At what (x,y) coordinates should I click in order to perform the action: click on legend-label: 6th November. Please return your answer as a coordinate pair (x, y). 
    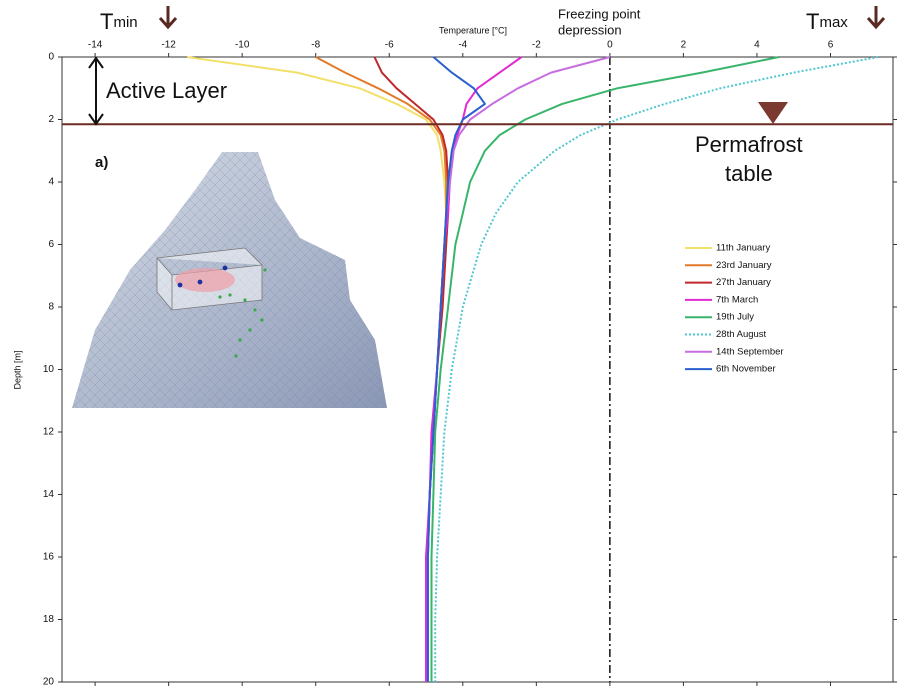
    Looking at the image, I should click on (746, 369).